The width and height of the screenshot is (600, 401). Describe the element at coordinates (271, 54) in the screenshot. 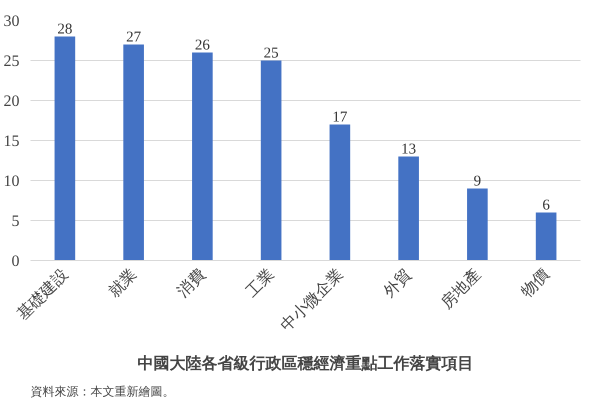

I see `data-label: 25` at that location.